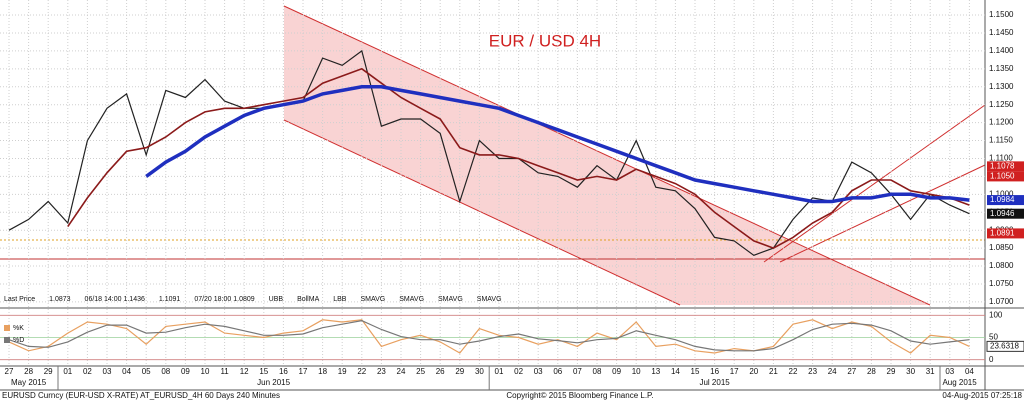 The width and height of the screenshot is (1024, 401). What do you see at coordinates (1002, 213) in the screenshot?
I see `price-tag-label: 1.0946` at bounding box center [1002, 213].